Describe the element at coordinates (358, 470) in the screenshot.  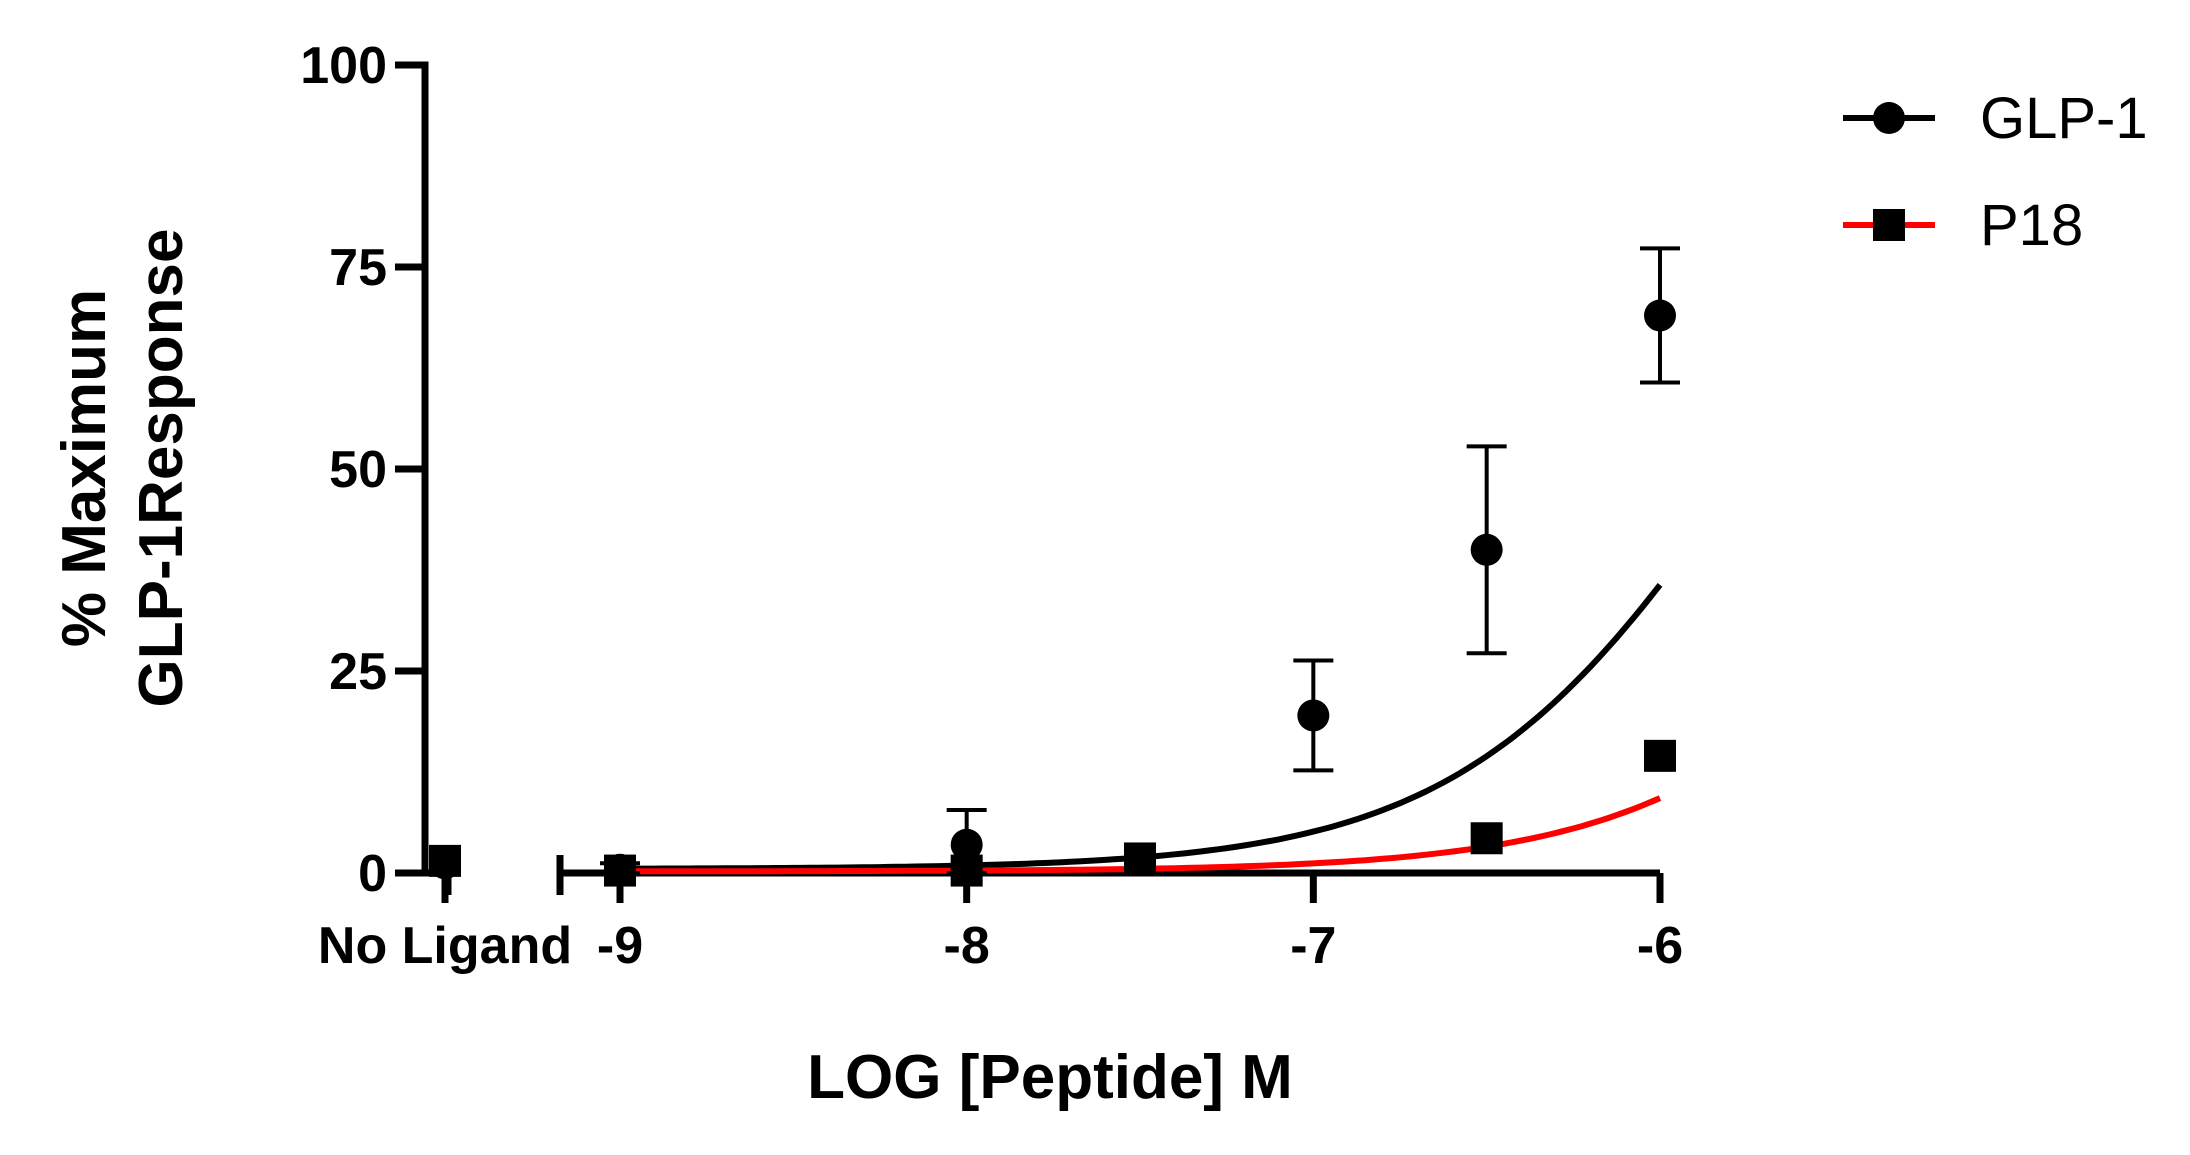
I see `y-tick-label: 50` at that location.